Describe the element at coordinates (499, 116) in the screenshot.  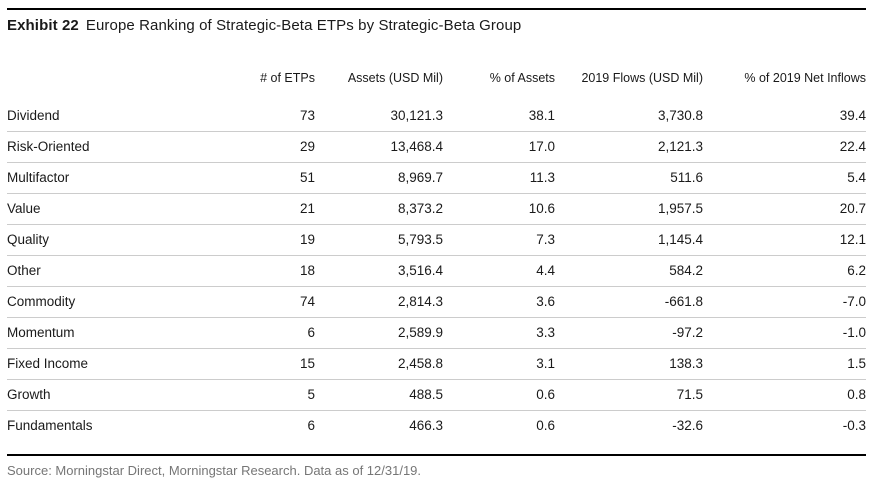
I see `cell-value: 38.1` at that location.